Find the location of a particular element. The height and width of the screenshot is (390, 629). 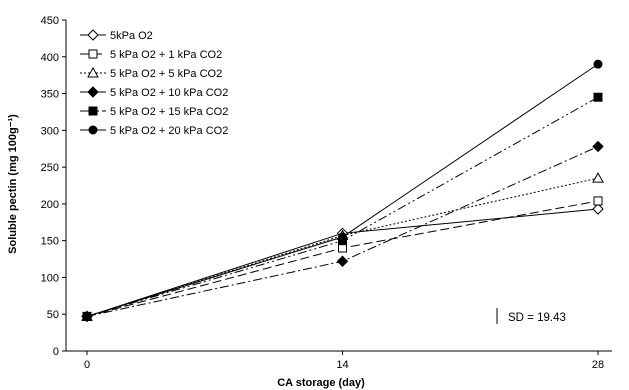

y-tick-label: 250 is located at coordinates (50, 168).